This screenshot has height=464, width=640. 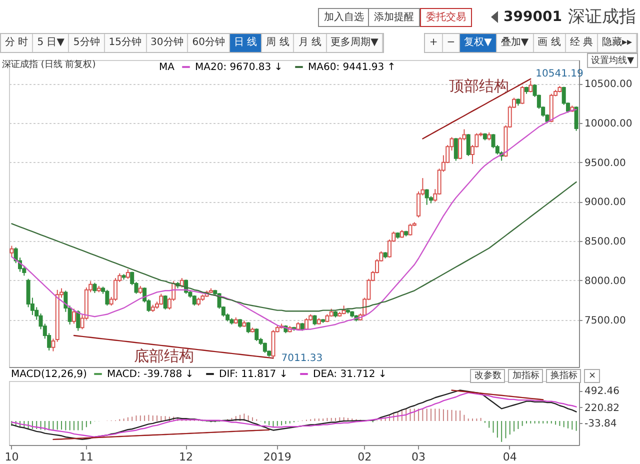 What do you see at coordinates (49, 374) in the screenshot?
I see `legend-title: MACD(12,26,9)` at bounding box center [49, 374].